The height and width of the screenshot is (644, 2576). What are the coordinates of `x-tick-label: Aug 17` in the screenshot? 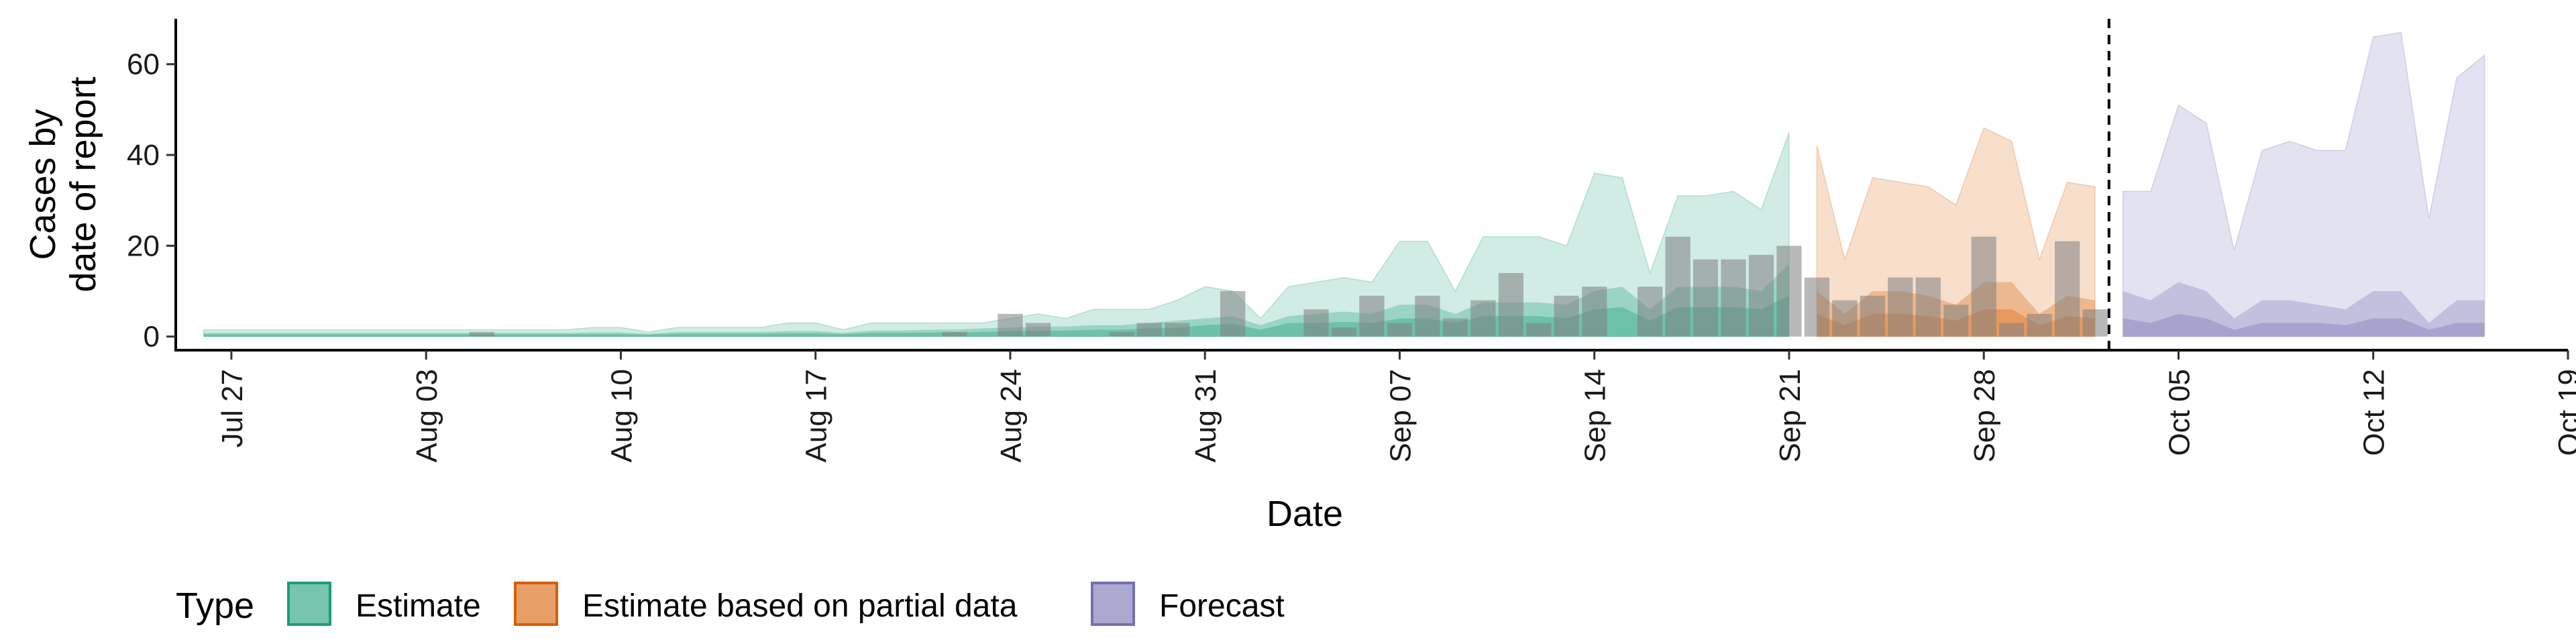 It's located at (816, 415).